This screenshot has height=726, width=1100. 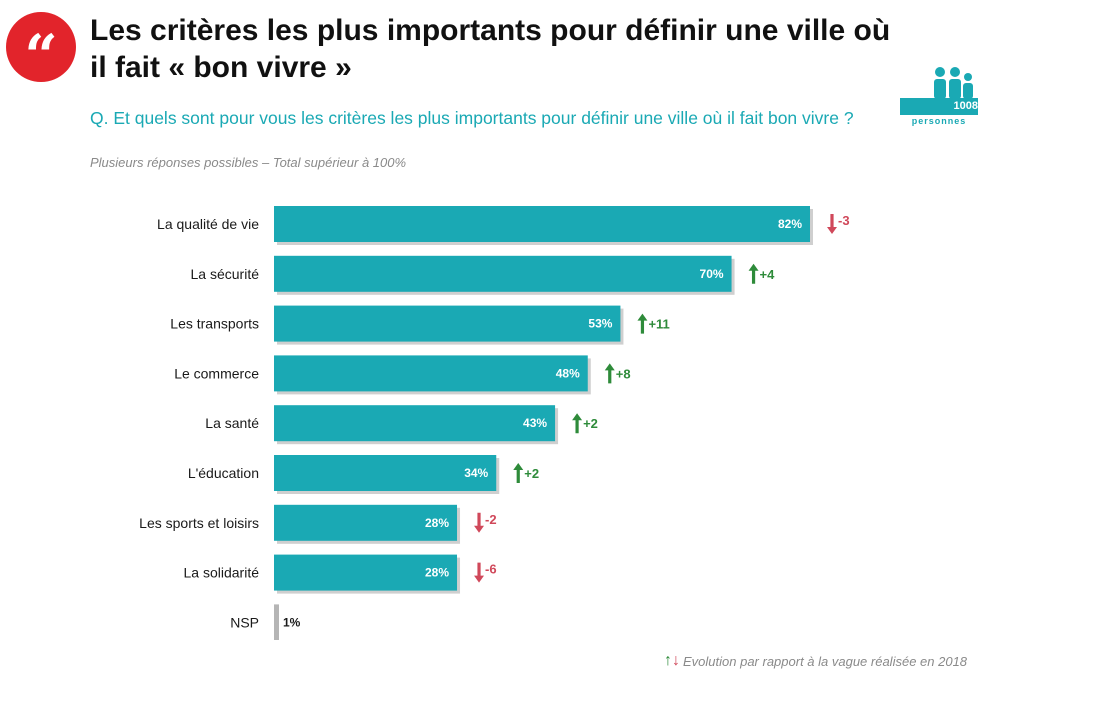 I want to click on value-label: 53%, so click(x=600, y=324).